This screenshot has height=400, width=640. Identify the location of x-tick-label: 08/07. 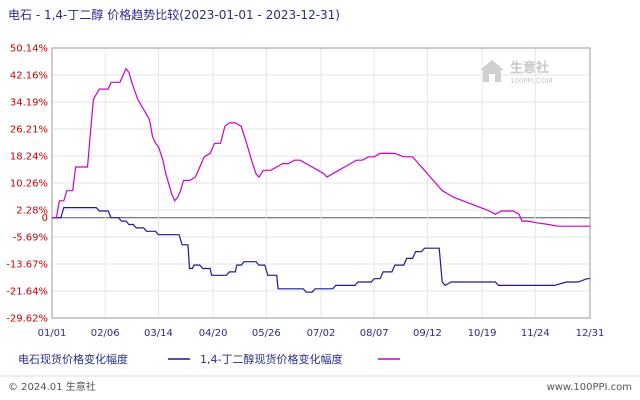
(374, 333).